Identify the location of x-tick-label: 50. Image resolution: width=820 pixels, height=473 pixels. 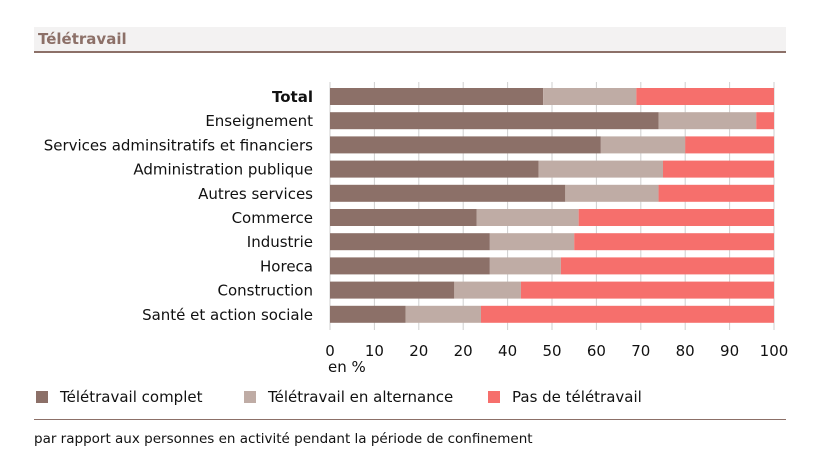
(551, 351).